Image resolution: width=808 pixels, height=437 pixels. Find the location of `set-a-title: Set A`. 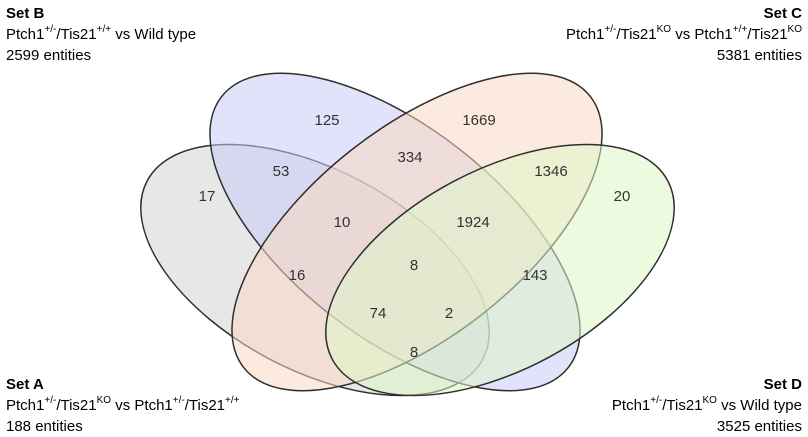

set-a-title: Set A is located at coordinates (25, 384).